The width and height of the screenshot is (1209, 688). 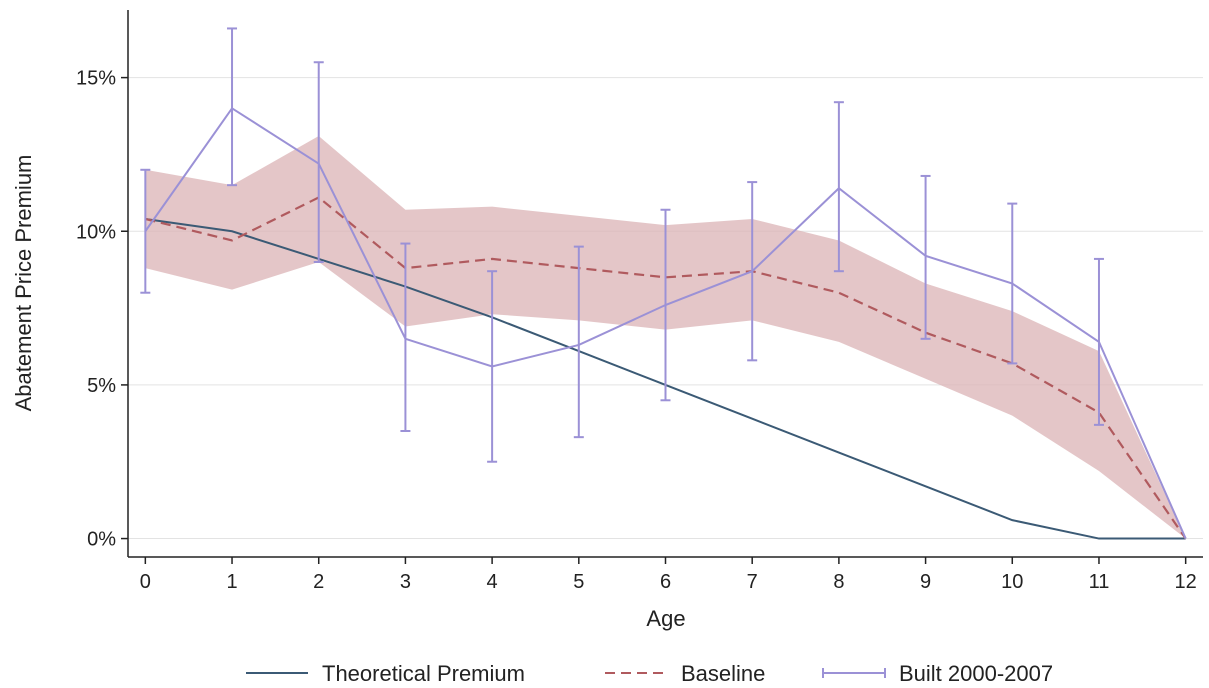 What do you see at coordinates (96, 79) in the screenshot?
I see `y-tick-label-3: 15%` at bounding box center [96, 79].